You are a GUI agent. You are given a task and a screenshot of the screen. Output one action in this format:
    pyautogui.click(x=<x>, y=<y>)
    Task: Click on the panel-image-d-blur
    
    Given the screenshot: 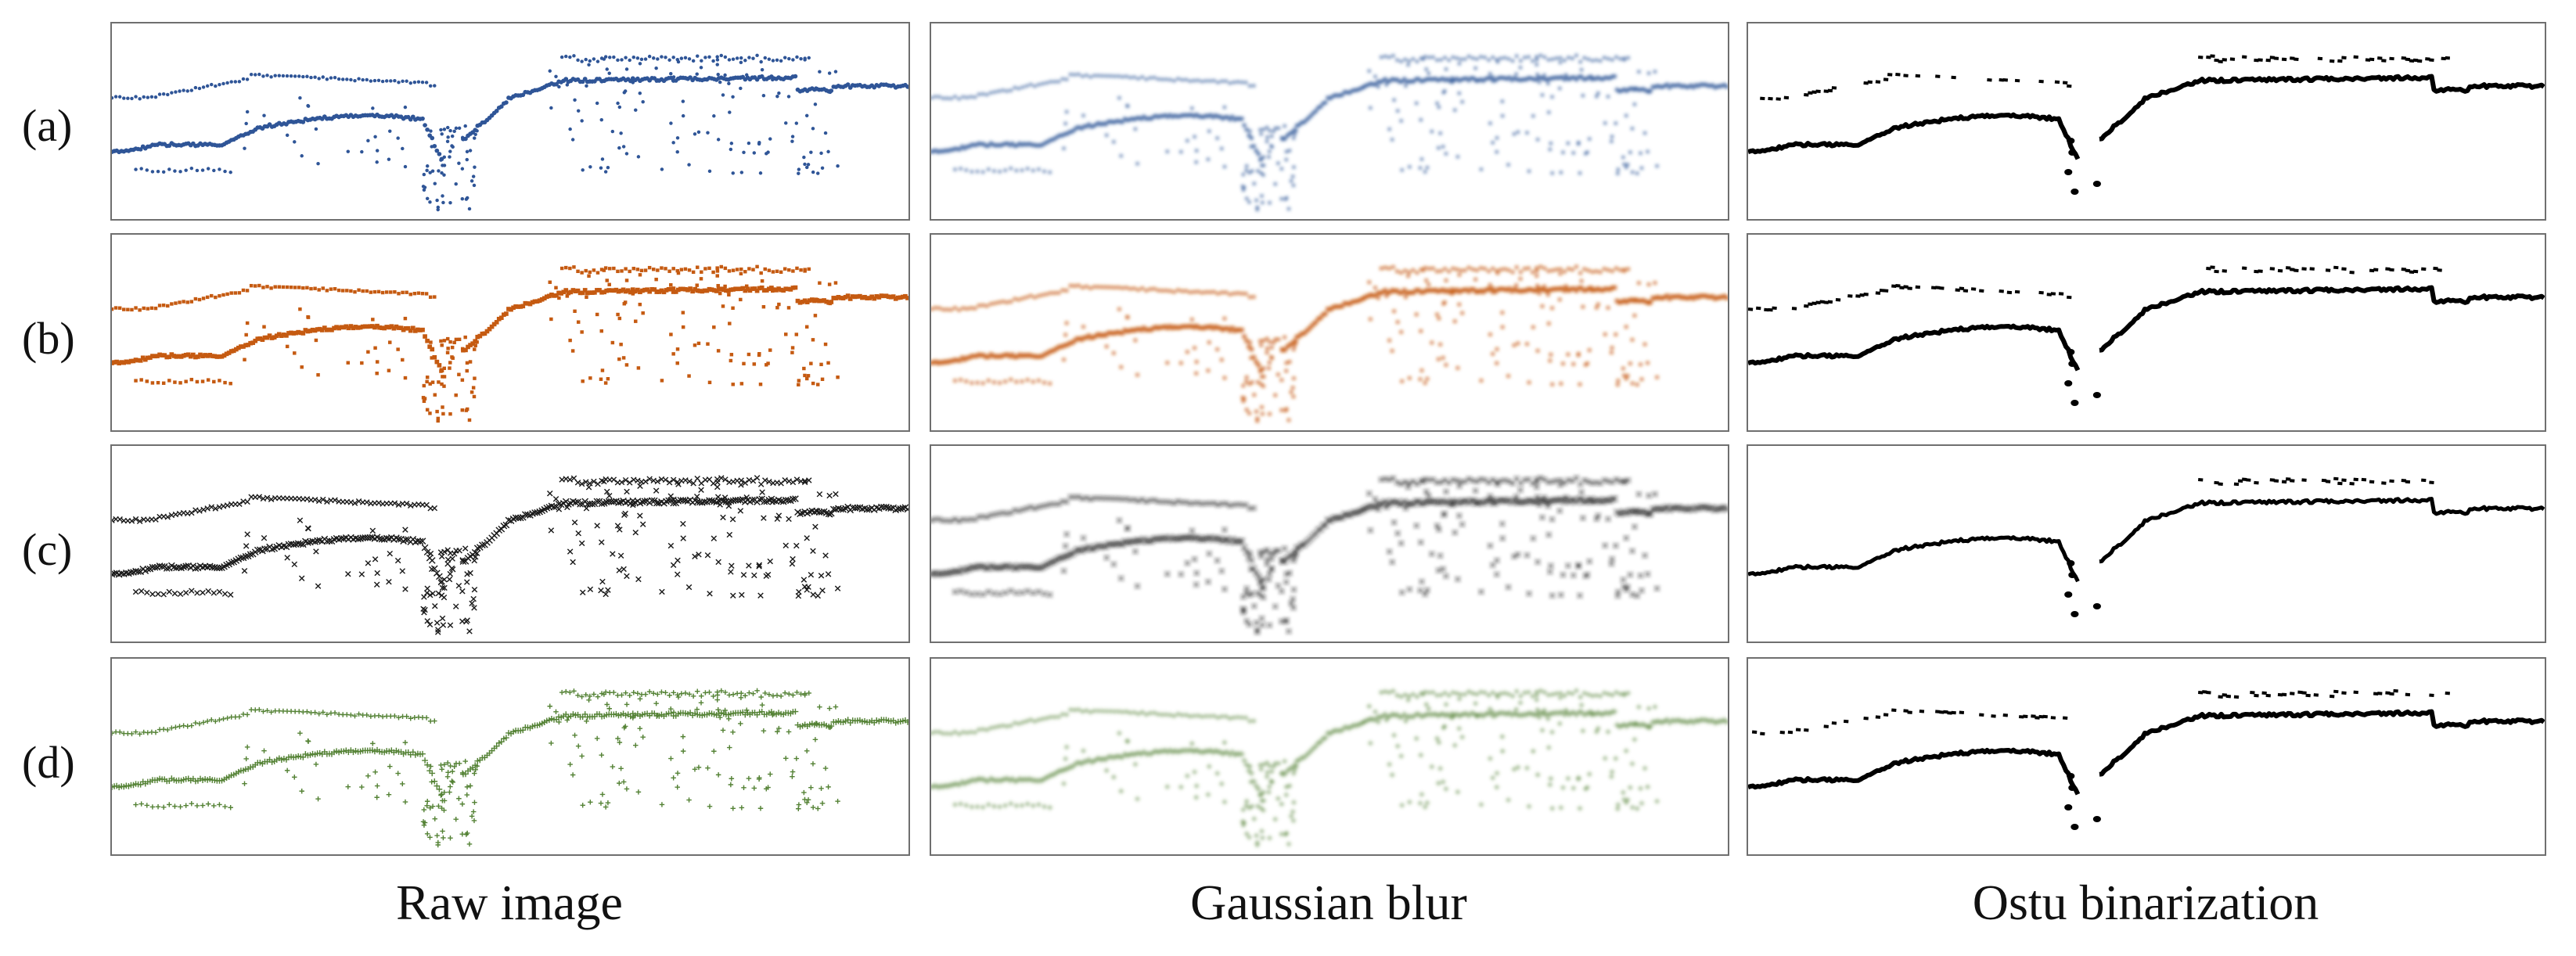 What is the action you would take?
    pyautogui.click(x=1329, y=768)
    